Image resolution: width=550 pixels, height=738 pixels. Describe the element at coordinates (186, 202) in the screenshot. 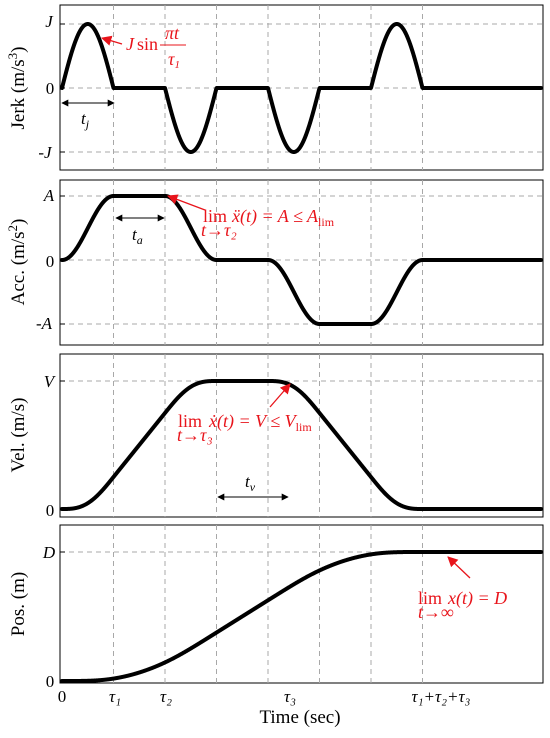

I see `acc-annotation-arrow` at that location.